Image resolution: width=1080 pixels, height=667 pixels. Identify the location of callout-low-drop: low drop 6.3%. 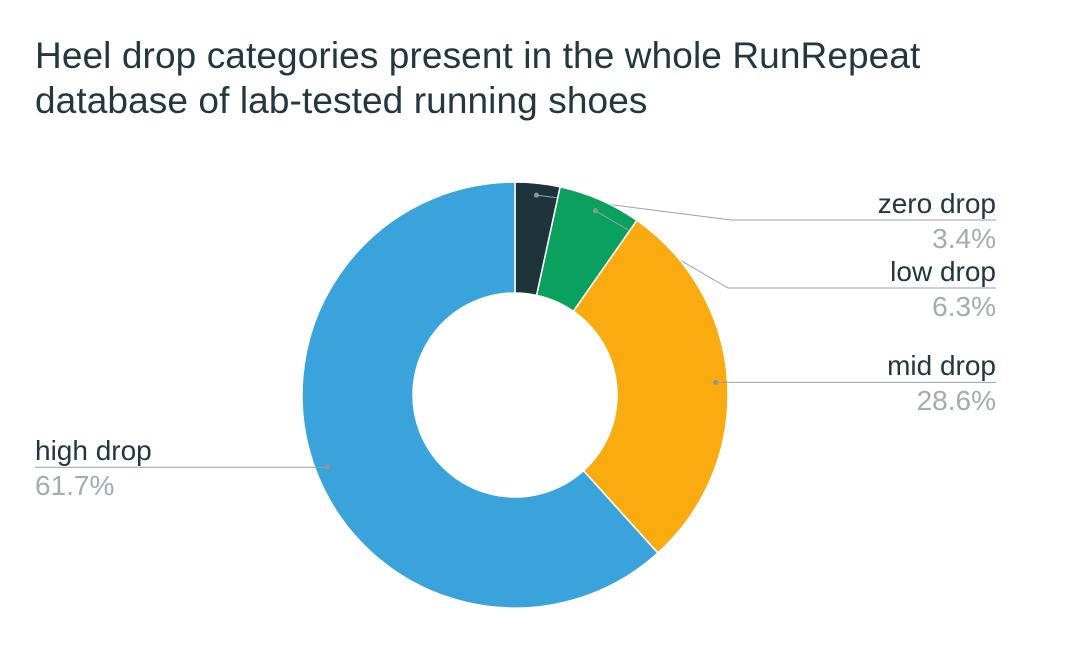
(943, 289).